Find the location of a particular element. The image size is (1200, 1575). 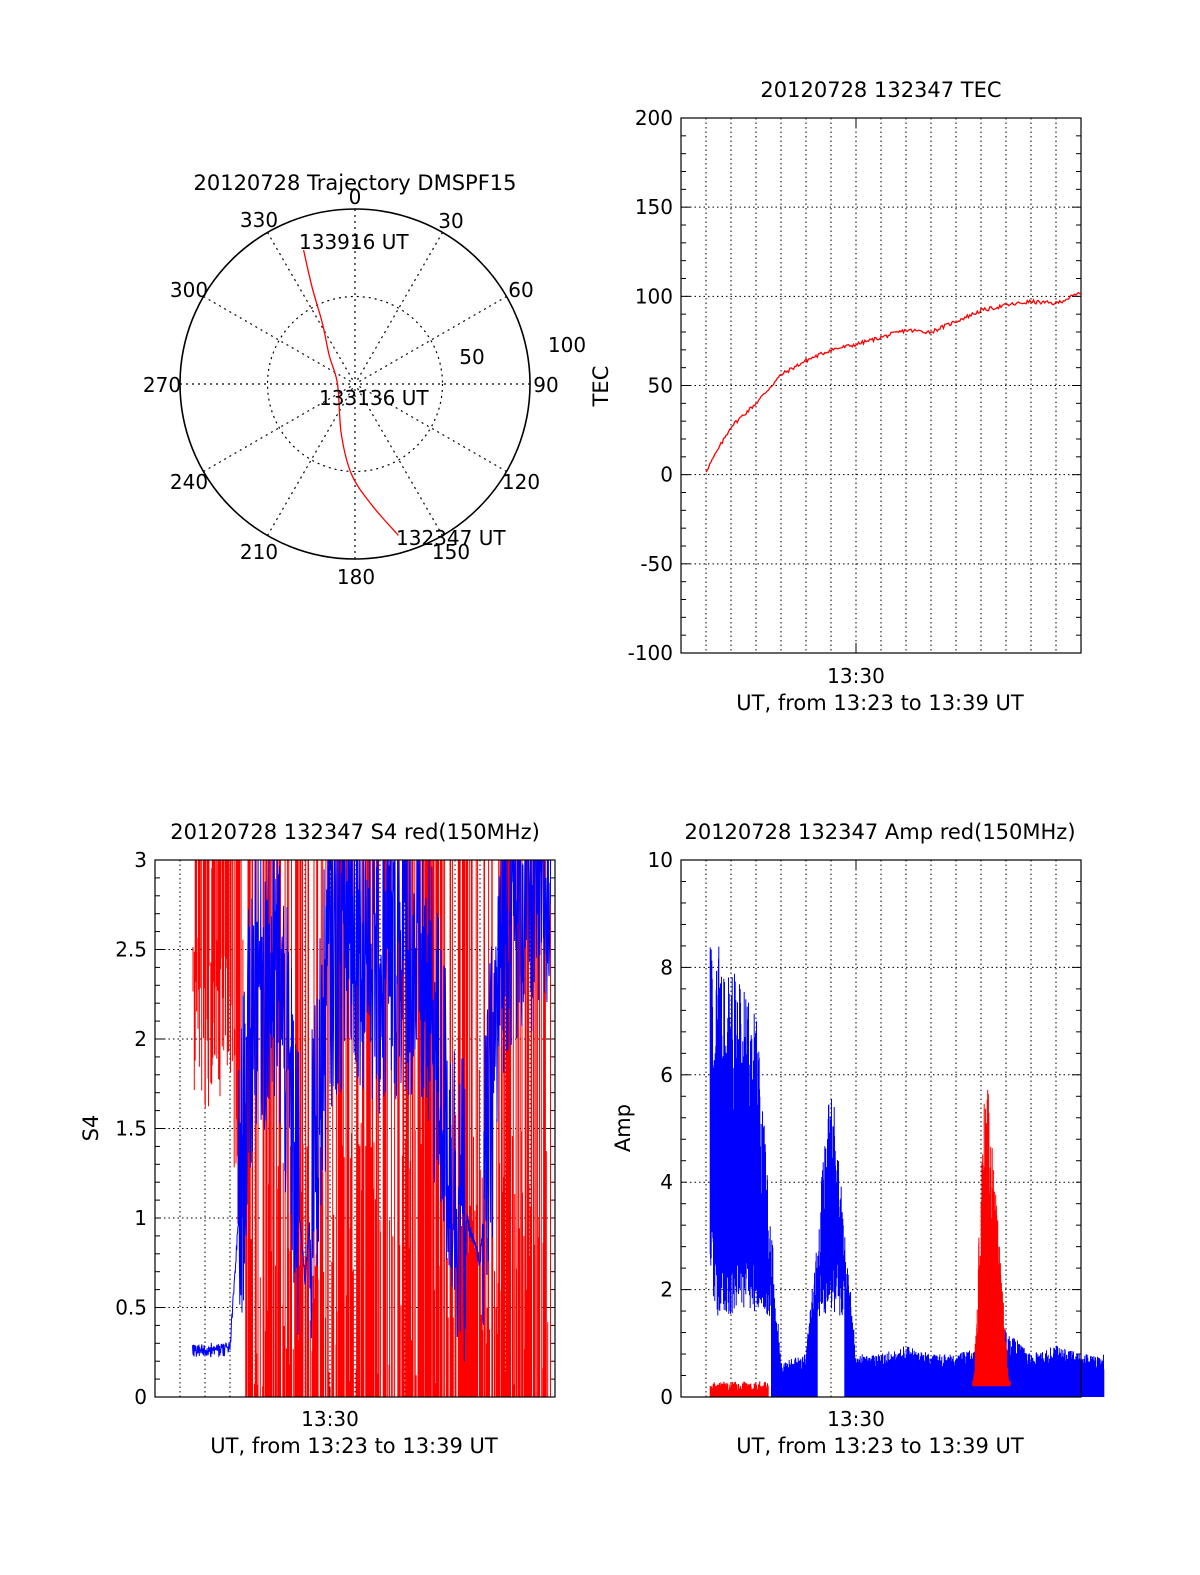

tec-ytick-label: 100 is located at coordinates (654, 296).